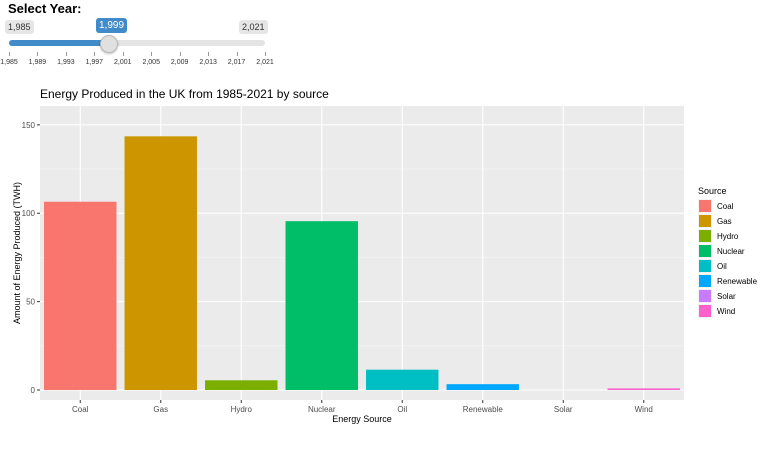  What do you see at coordinates (482, 387) in the screenshot?
I see `bar-renewable` at bounding box center [482, 387].